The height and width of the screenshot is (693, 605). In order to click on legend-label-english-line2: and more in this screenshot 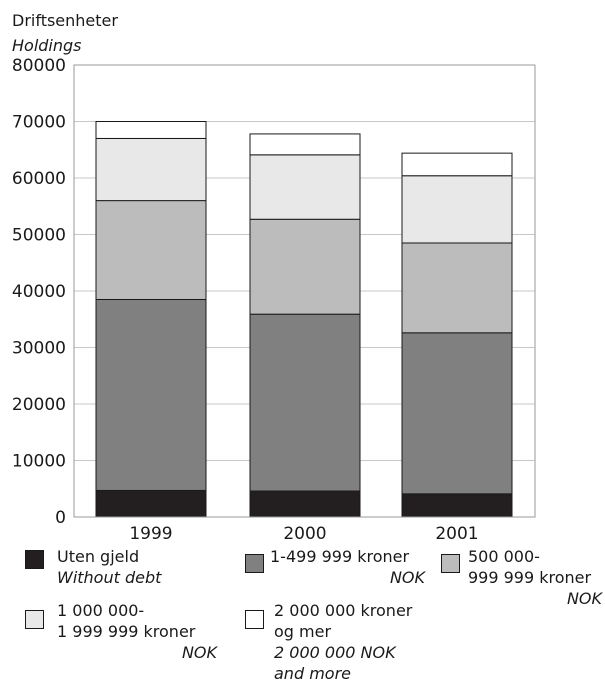, I will do `click(312, 673)`.